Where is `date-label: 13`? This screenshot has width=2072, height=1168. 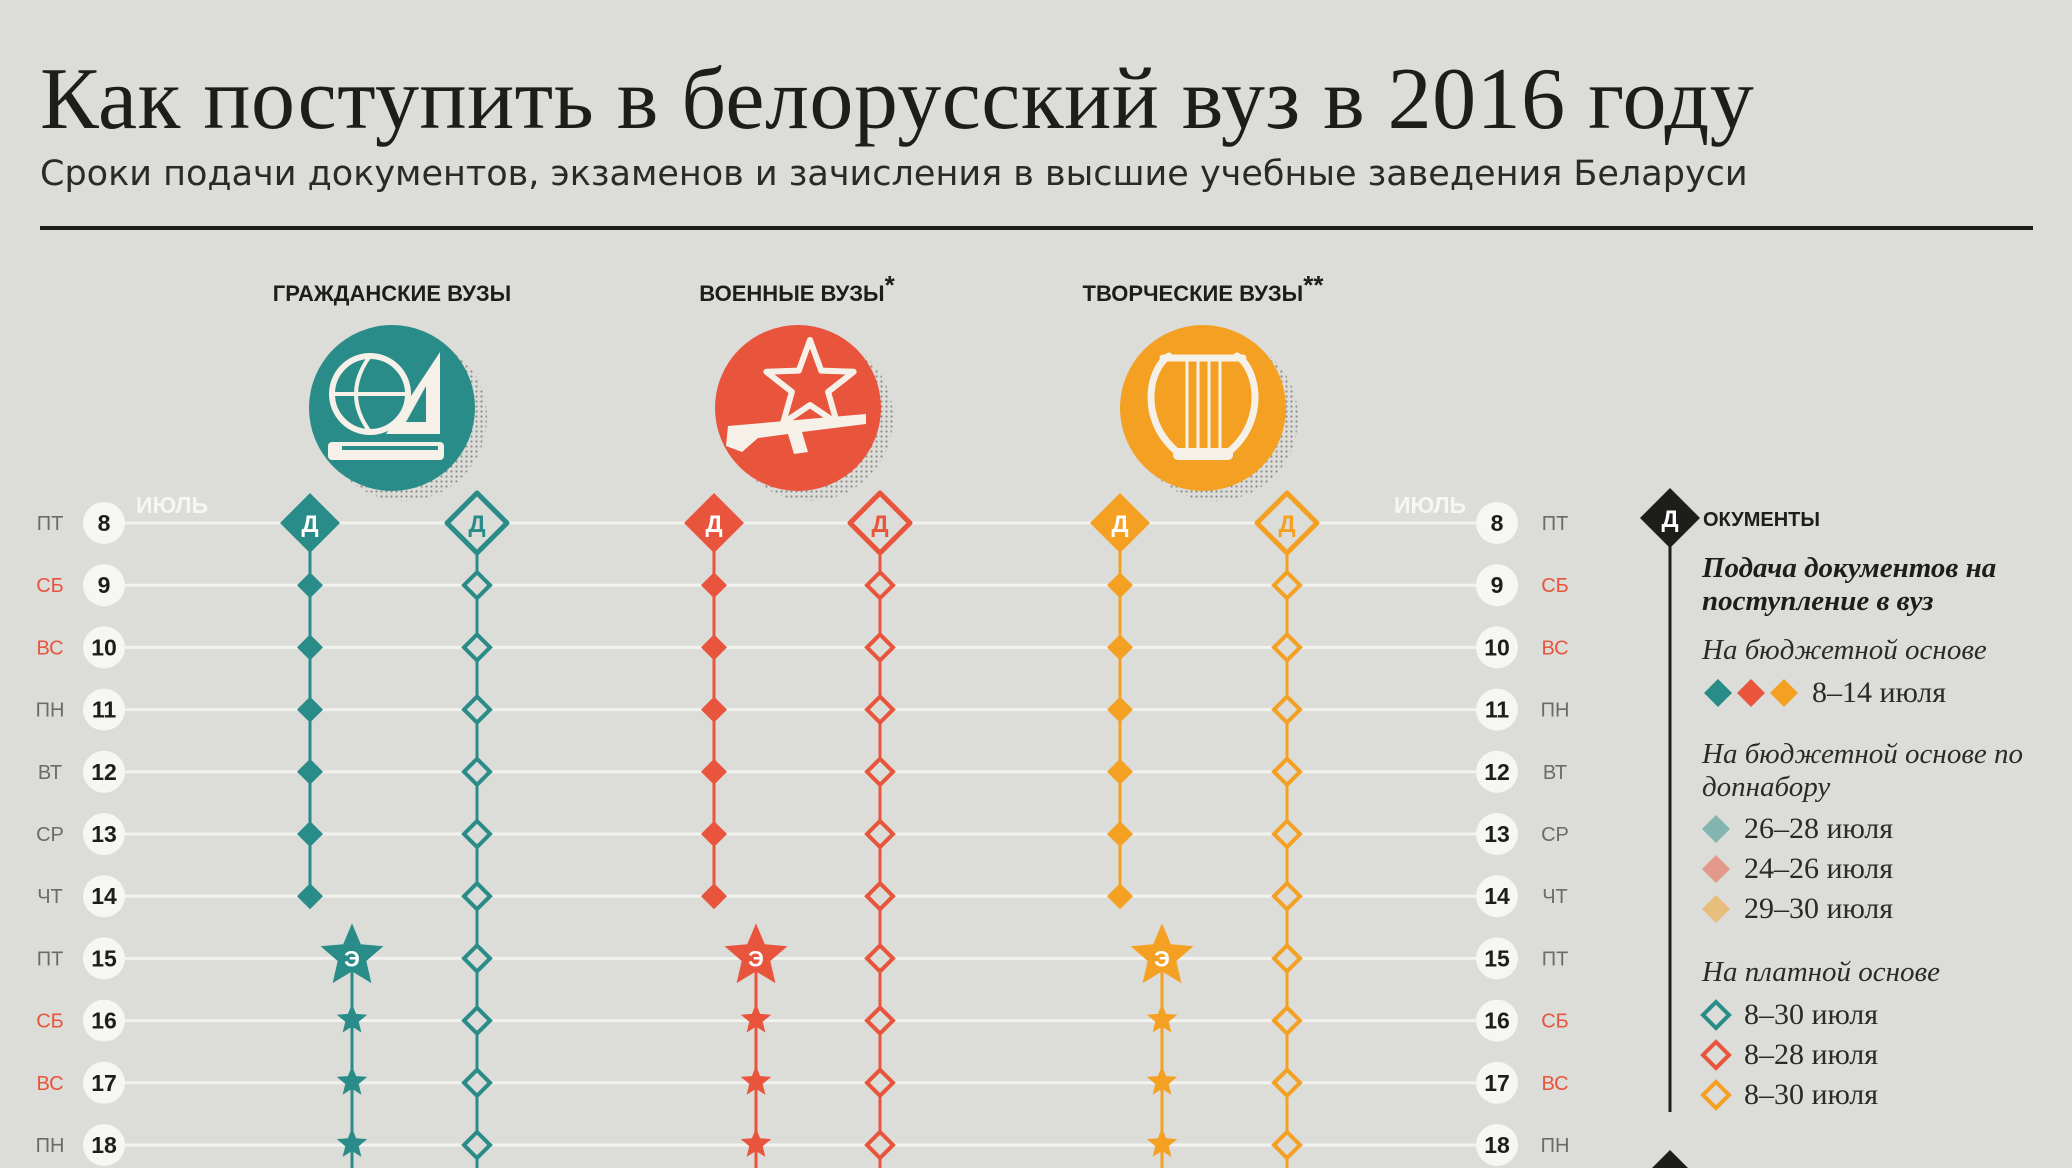
date-label: 13 is located at coordinates (104, 834).